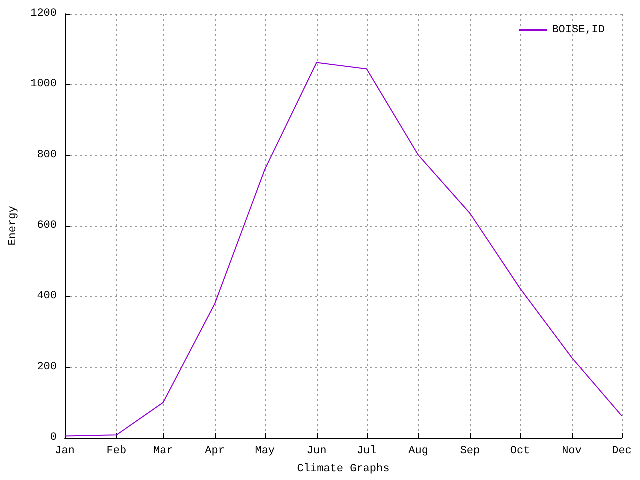 Image resolution: width=640 pixels, height=480 pixels. I want to click on y-tick-label: 600, so click(47, 226).